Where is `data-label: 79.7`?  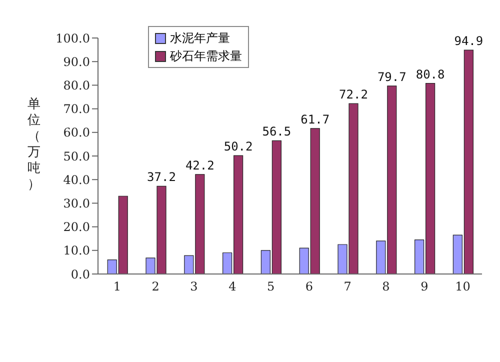
data-label: 79.7 is located at coordinates (391, 77).